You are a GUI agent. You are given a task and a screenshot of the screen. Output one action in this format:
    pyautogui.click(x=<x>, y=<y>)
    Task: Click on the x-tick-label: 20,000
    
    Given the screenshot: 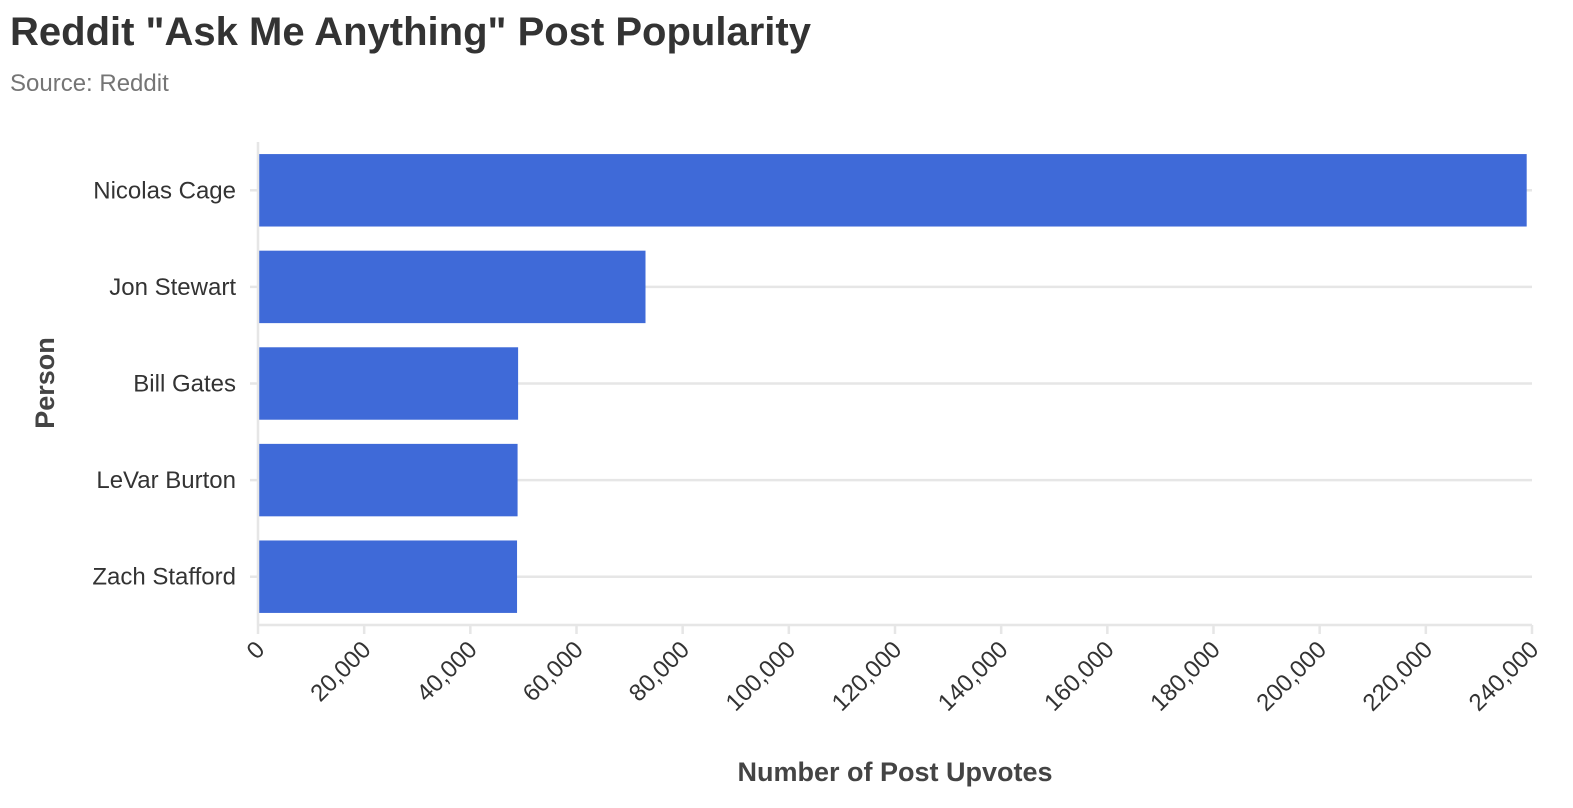 What is the action you would take?
    pyautogui.click(x=340, y=671)
    